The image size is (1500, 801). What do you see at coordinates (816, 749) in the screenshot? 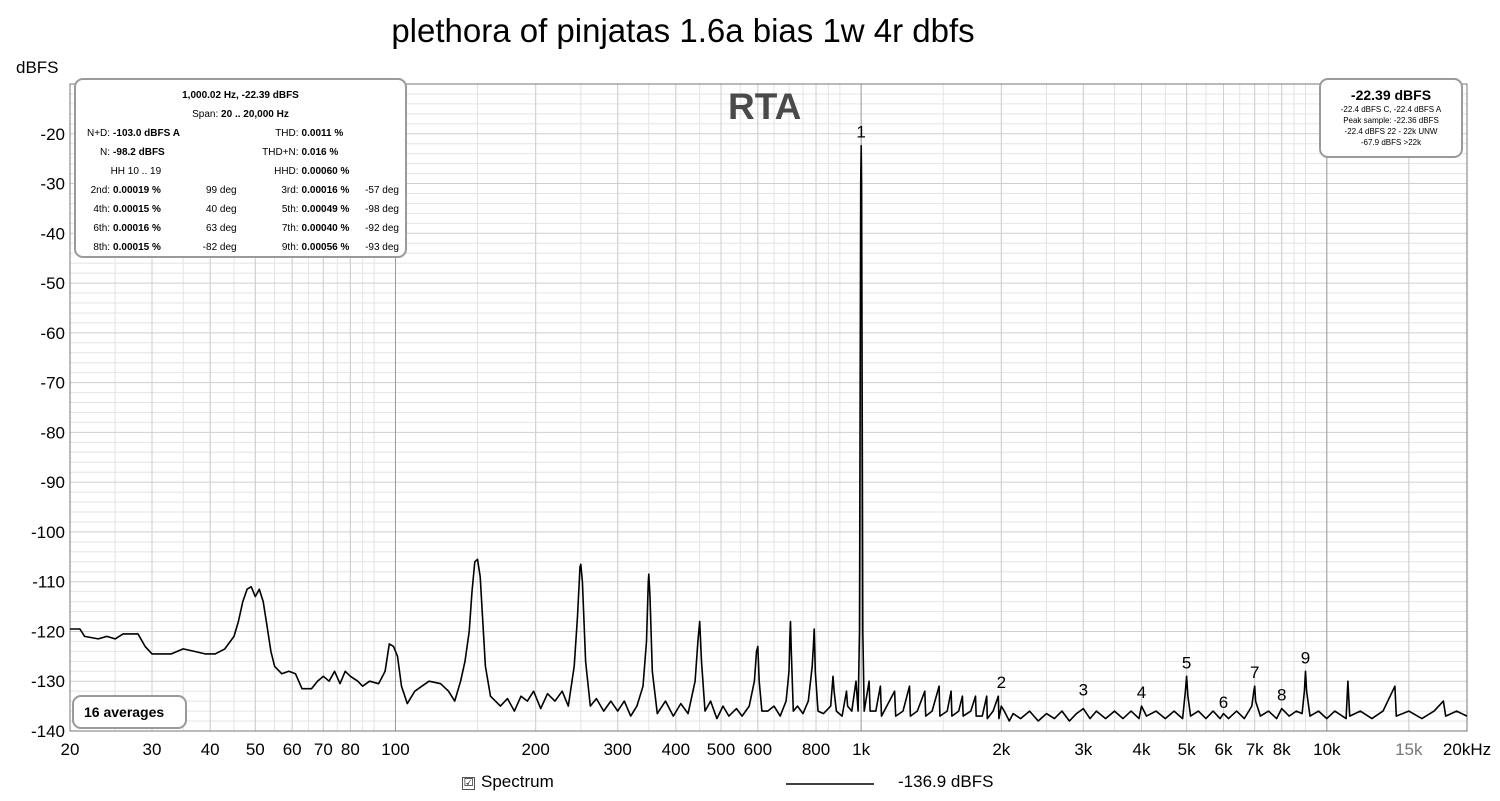
I see `x-tick-label: 800` at bounding box center [816, 749].